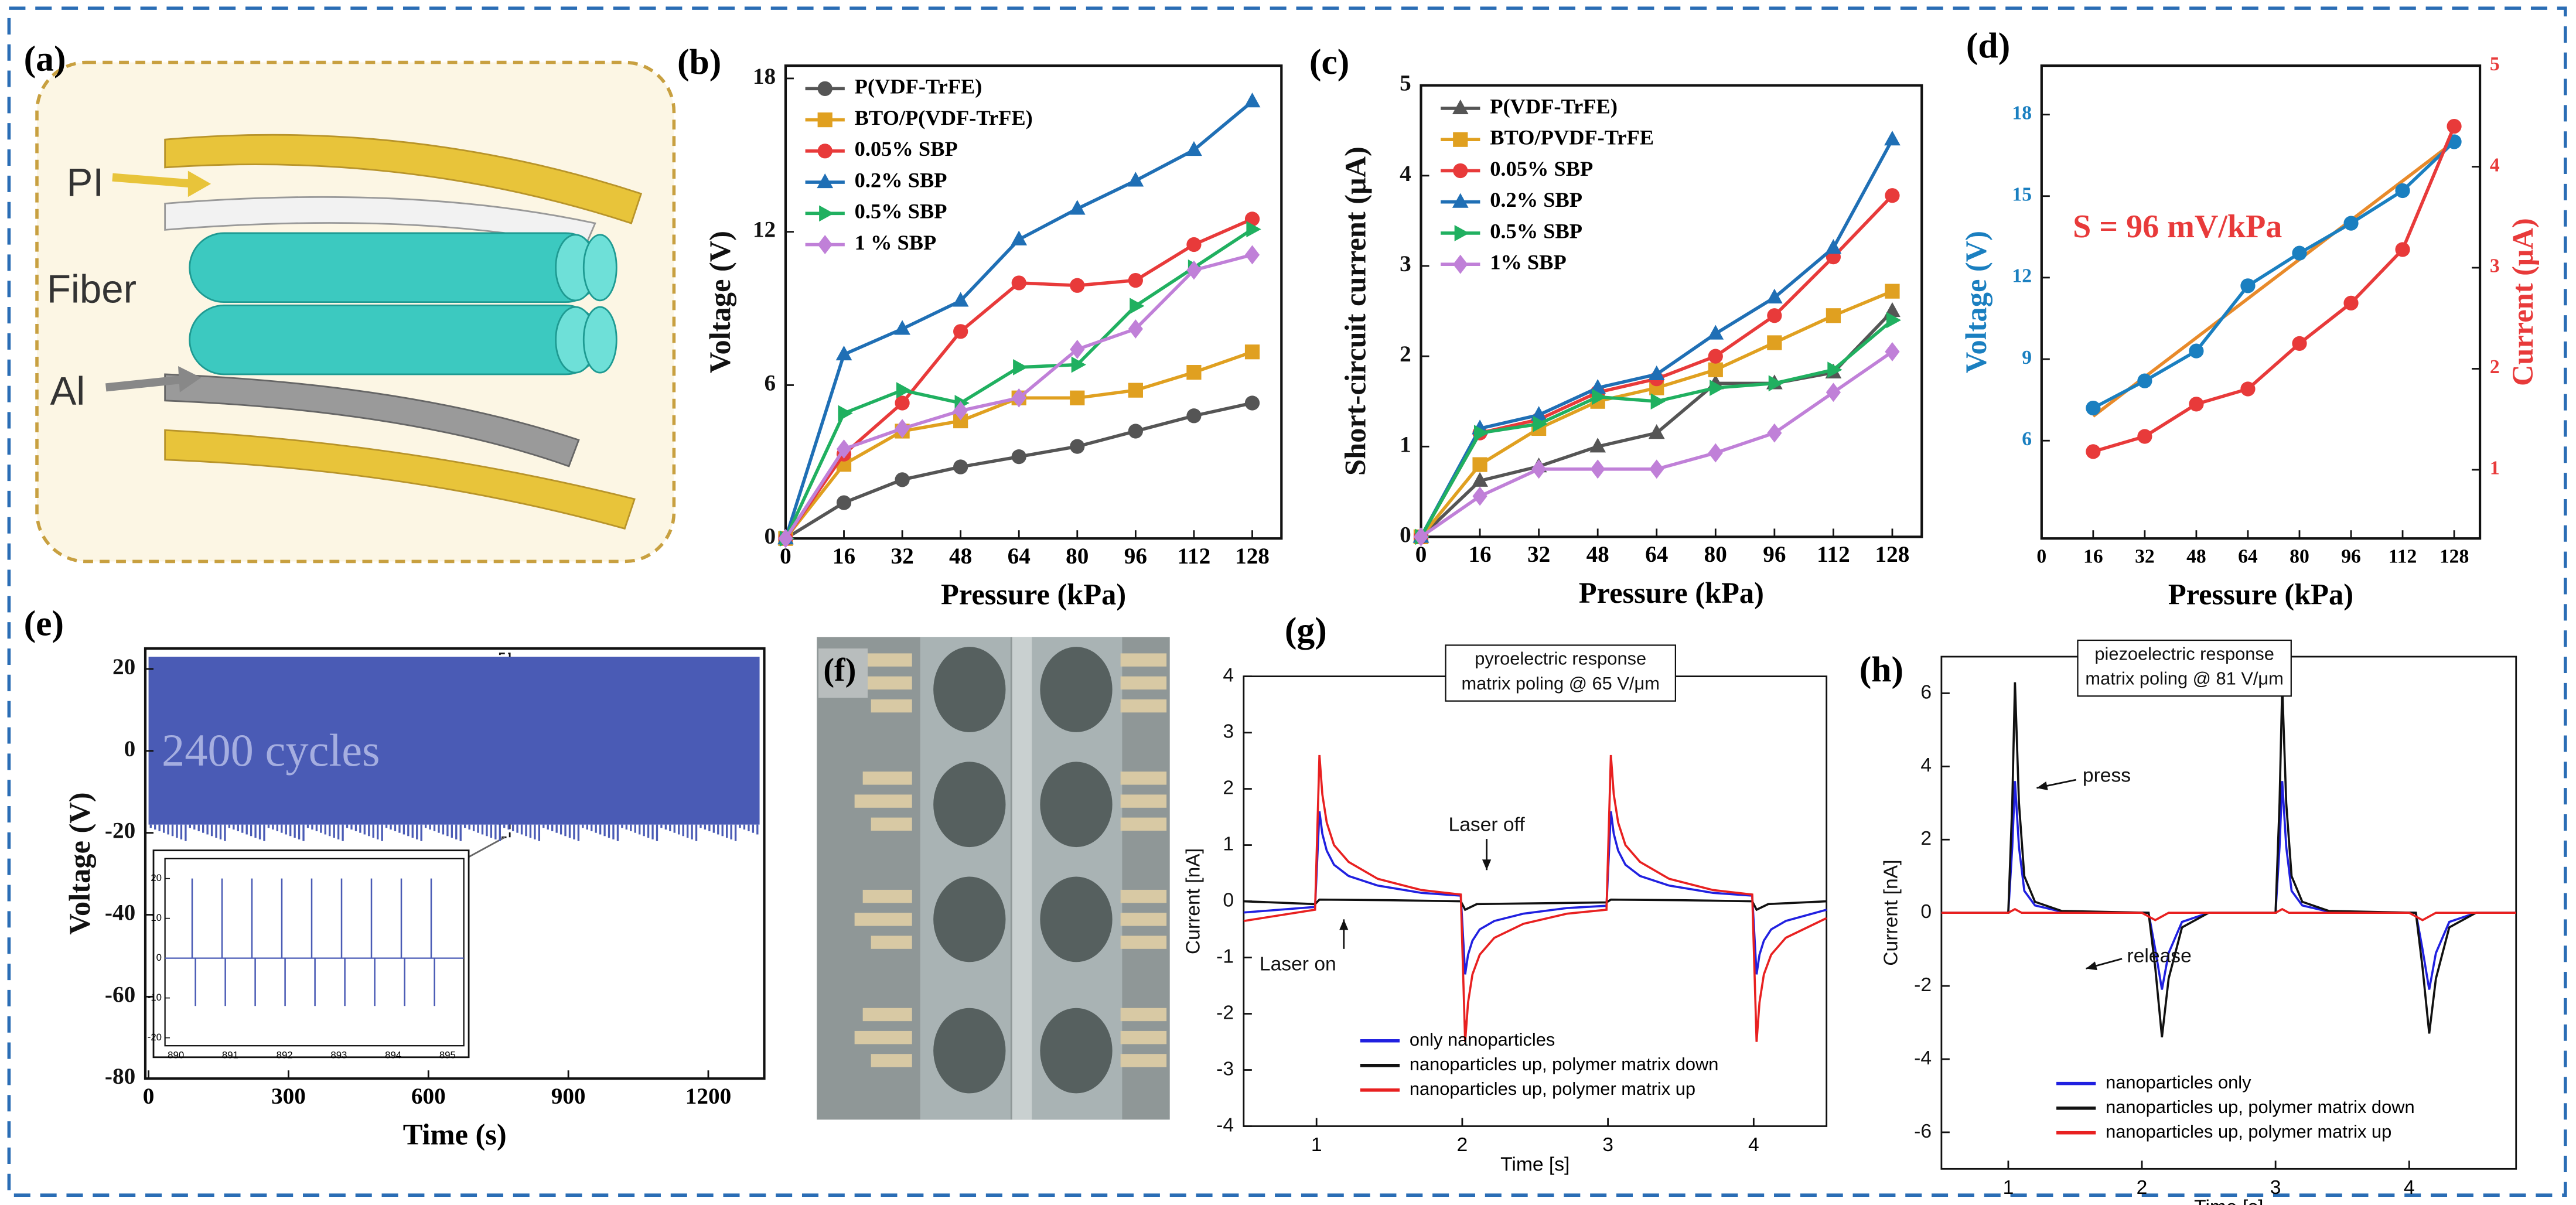 The height and width of the screenshot is (1205, 2576). What do you see at coordinates (1891, 913) in the screenshot?
I see `y-axis-label: Current [nA]` at bounding box center [1891, 913].